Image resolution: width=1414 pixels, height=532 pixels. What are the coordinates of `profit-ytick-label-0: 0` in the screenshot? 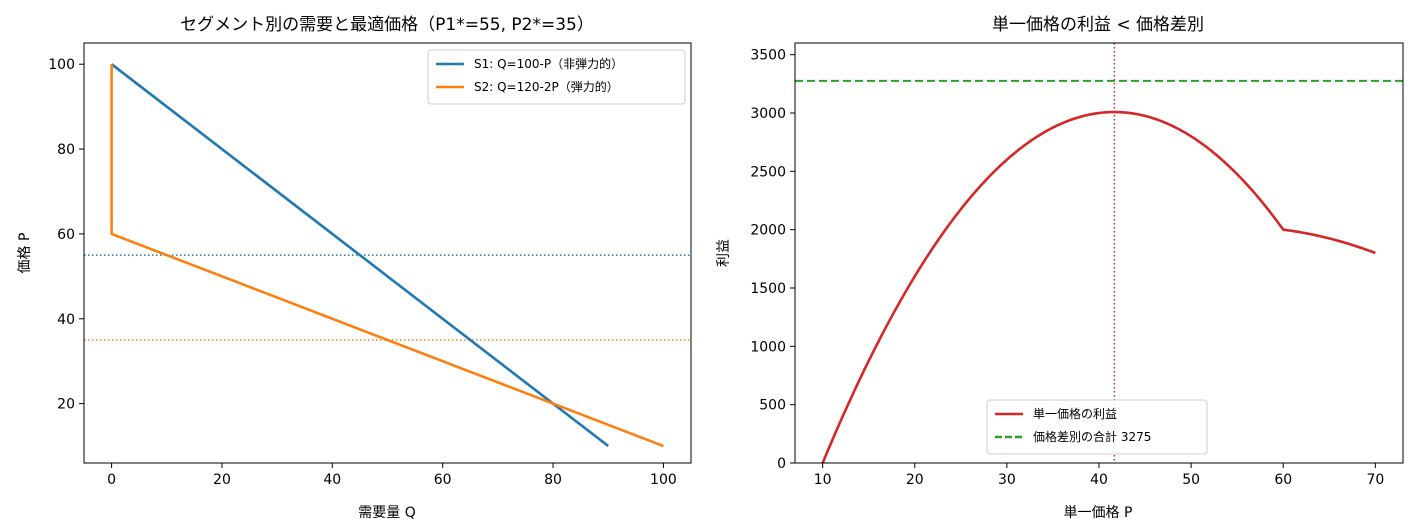 It's located at (781, 464).